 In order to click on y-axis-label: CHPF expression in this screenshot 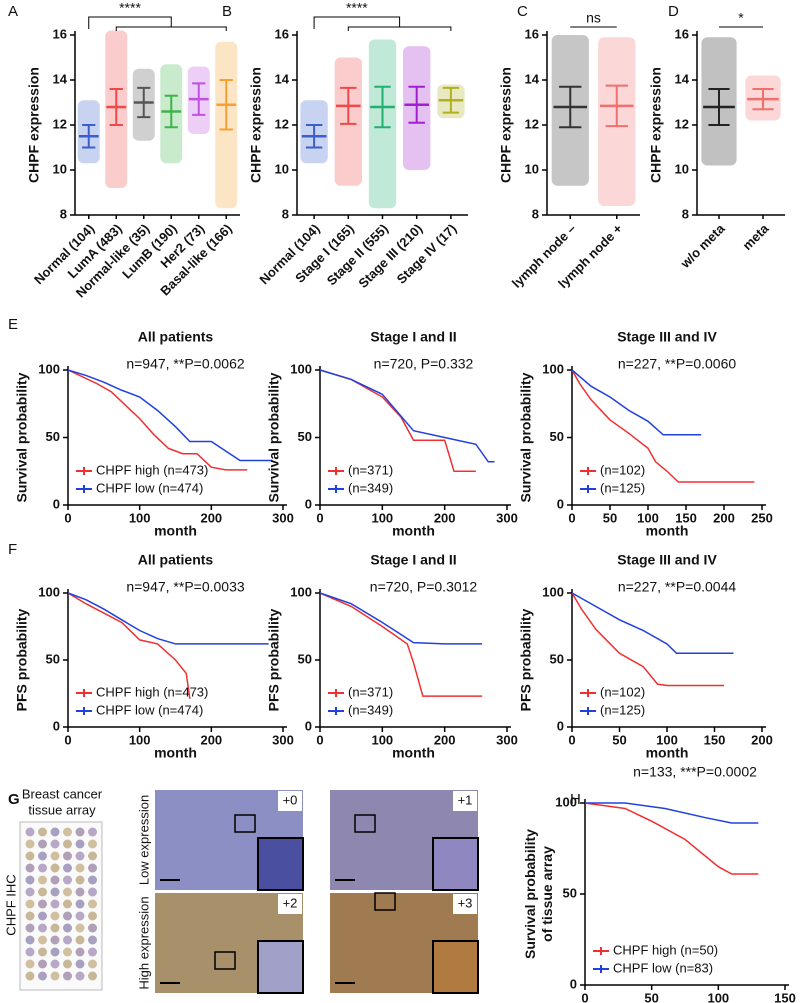, I will do `click(34, 125)`.